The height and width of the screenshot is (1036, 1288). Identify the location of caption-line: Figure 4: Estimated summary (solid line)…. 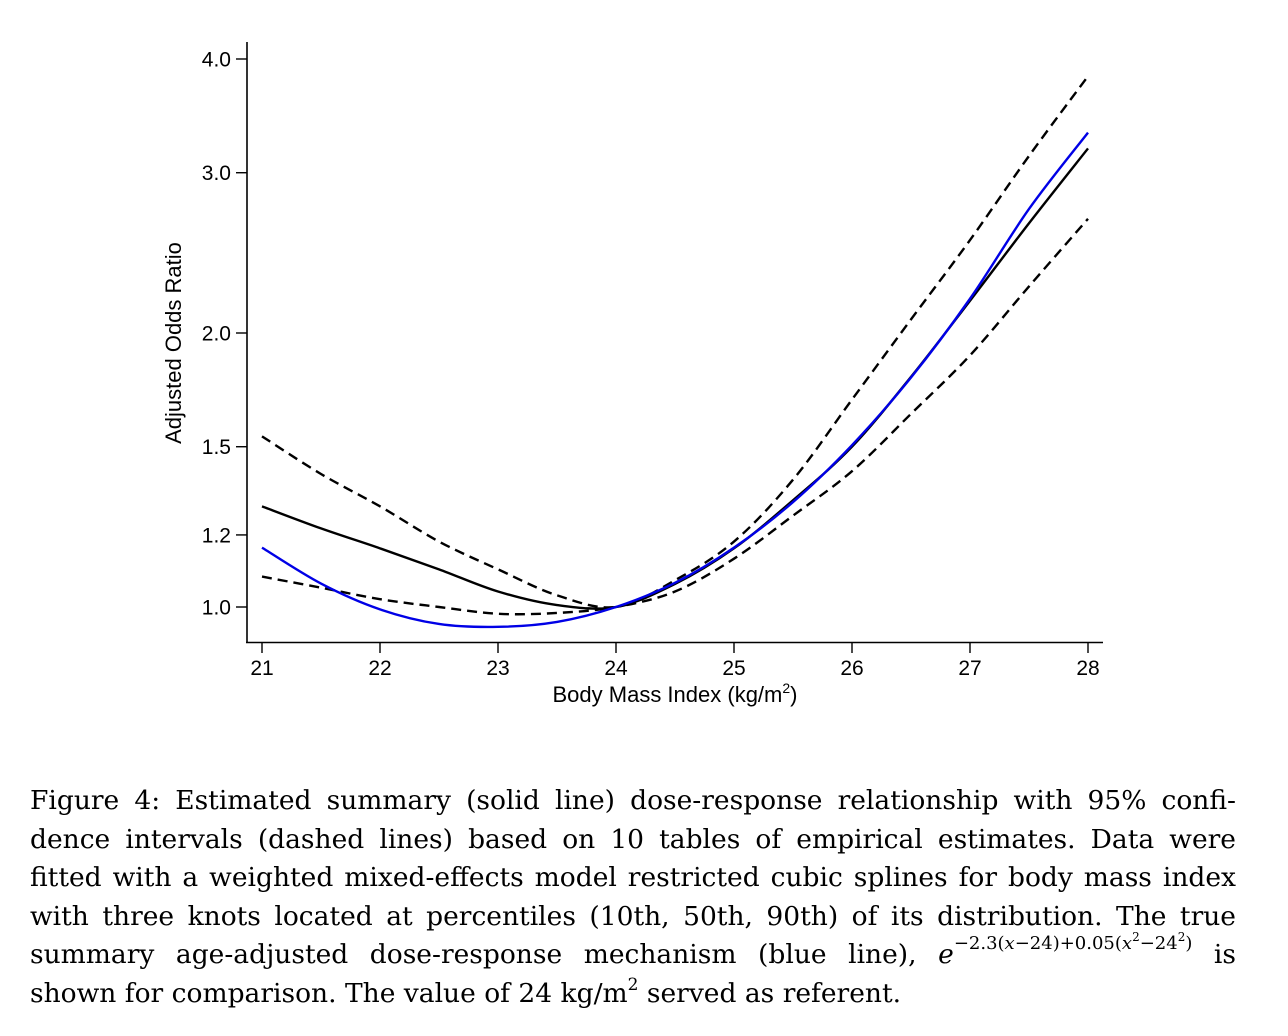
(633, 800).